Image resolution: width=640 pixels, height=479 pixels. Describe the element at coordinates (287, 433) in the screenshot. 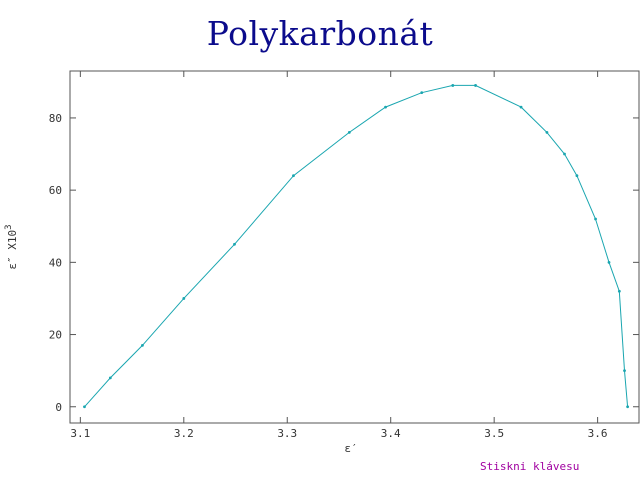

I see `x-tick-label: 3.3` at that location.